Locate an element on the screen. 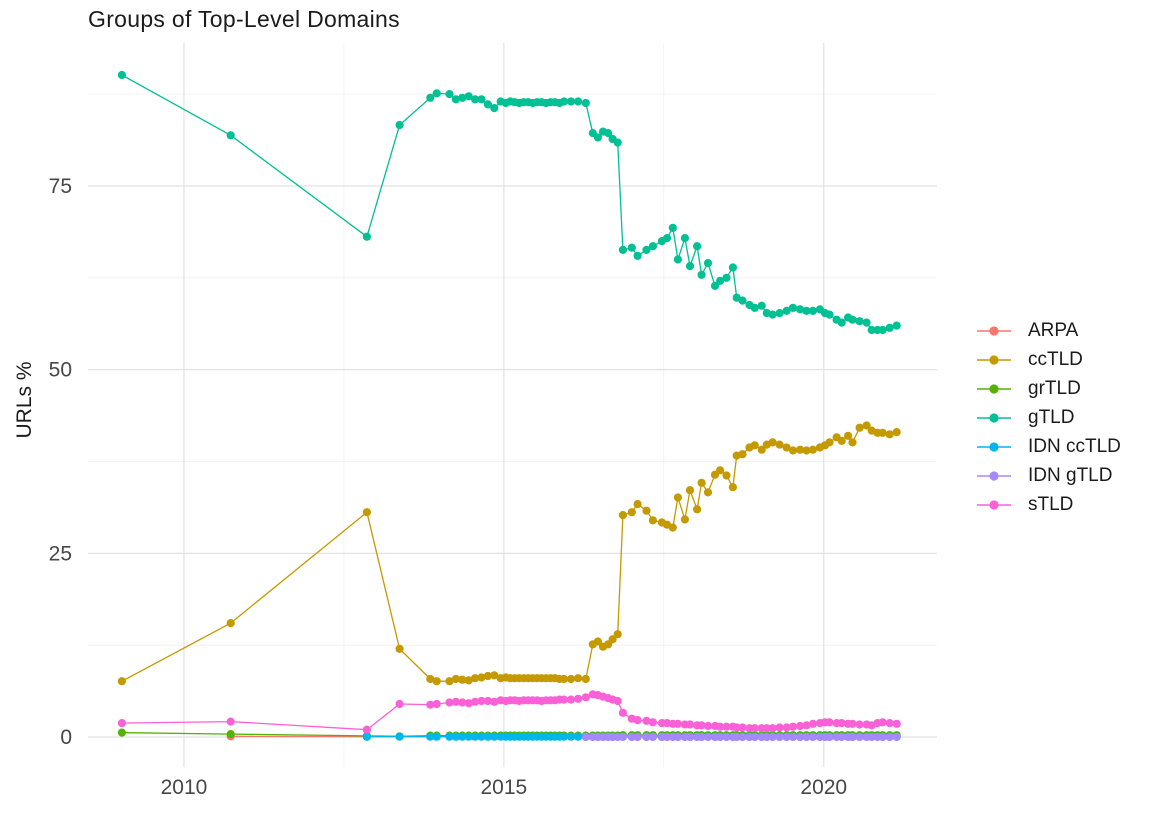  y-tick-label-0: 0 is located at coordinates (66, 737).